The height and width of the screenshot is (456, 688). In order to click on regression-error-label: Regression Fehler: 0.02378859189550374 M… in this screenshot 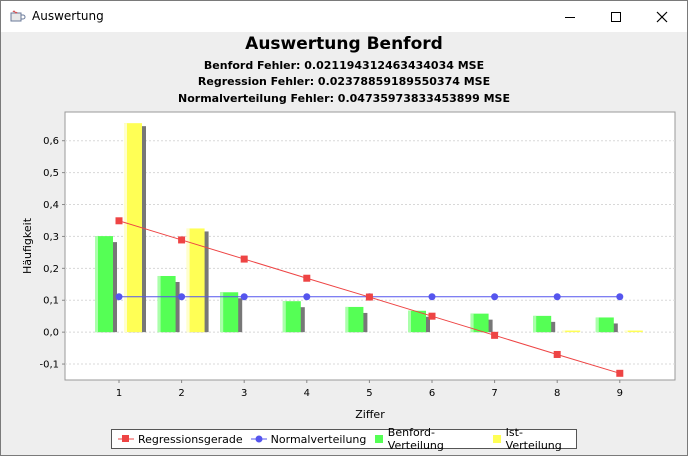, I will do `click(344, 81)`.